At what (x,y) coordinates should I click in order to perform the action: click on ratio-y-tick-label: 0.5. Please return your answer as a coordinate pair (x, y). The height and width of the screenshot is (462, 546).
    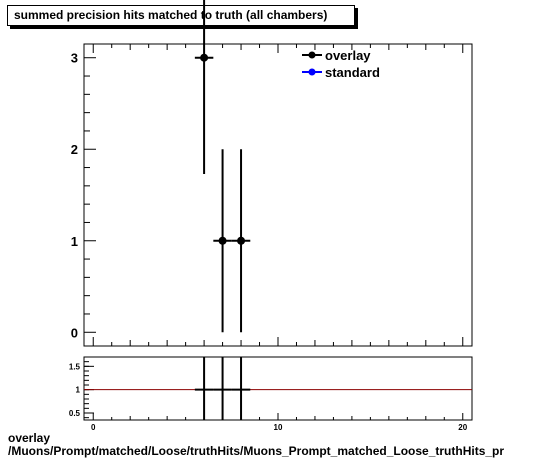
    Looking at the image, I should click on (75, 413).